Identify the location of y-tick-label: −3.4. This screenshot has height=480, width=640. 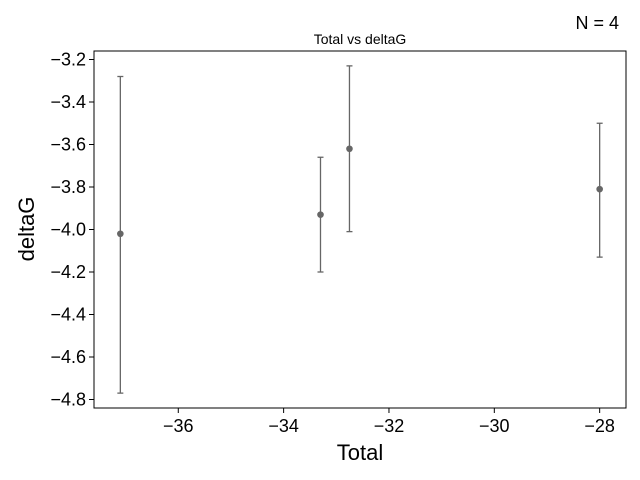
(68, 102).